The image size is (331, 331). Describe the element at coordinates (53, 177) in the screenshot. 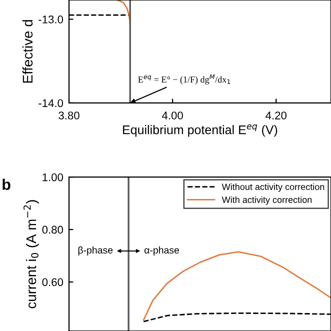

I see `y-tick-label: 1.00` at that location.